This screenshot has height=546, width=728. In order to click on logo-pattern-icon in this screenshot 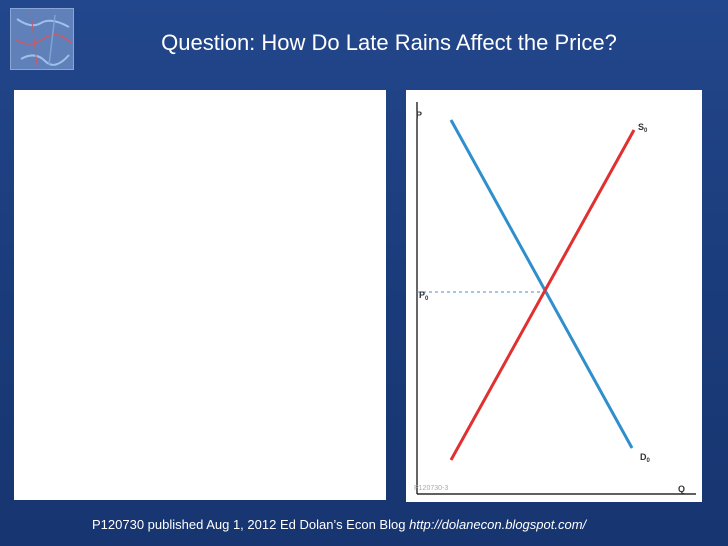, I will do `click(43, 39)`.